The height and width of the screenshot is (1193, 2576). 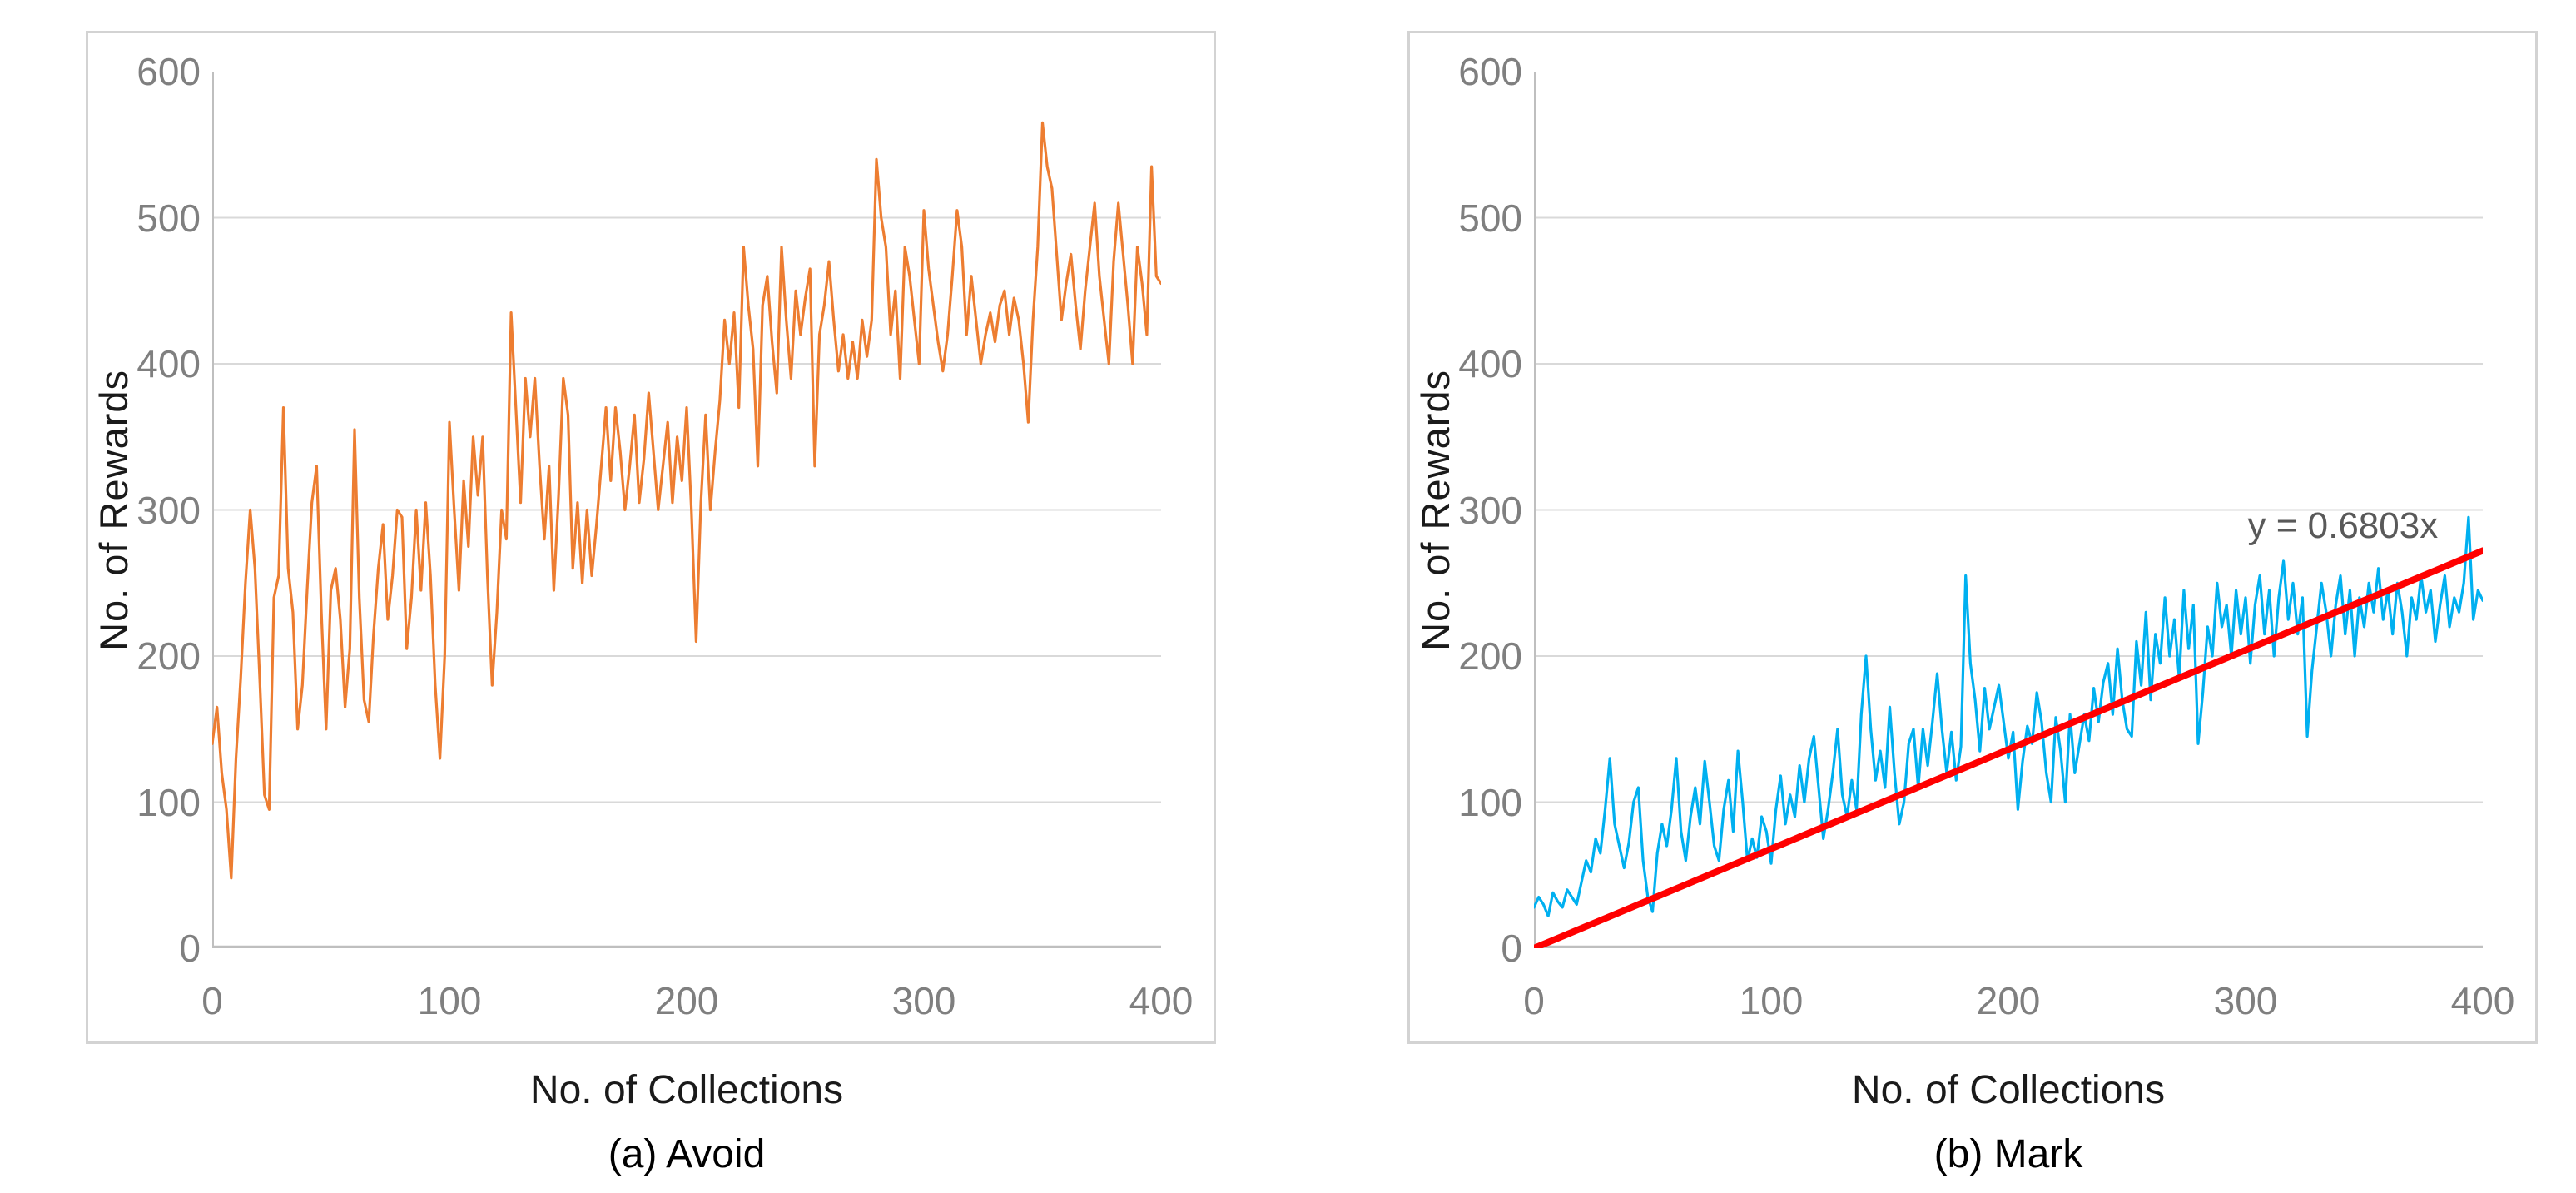 I want to click on subfigure-caption-b: (b) Mark, so click(x=2008, y=1154).